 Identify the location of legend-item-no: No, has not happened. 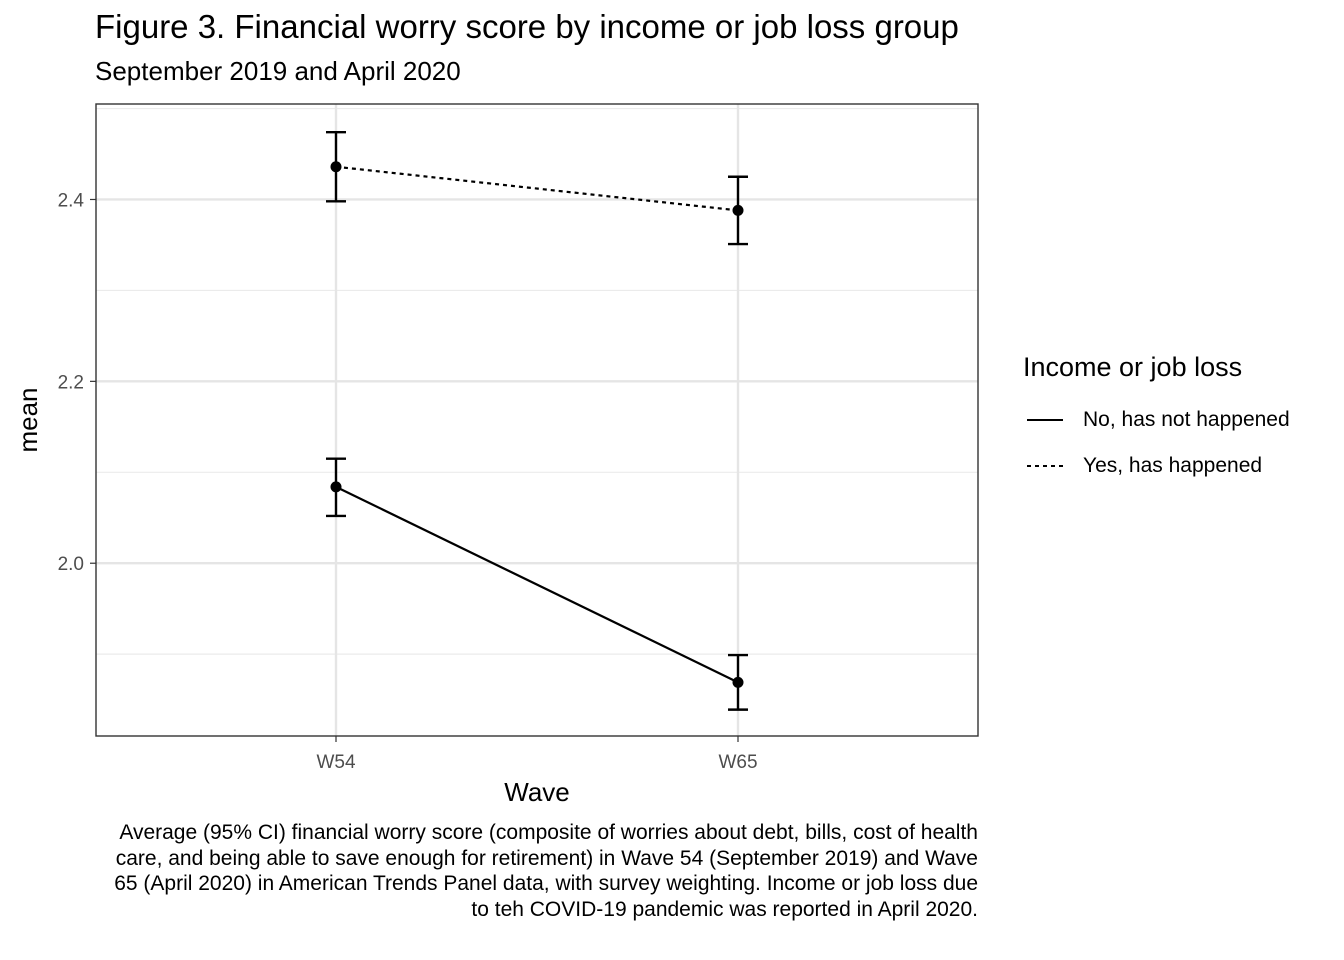
(1156, 420).